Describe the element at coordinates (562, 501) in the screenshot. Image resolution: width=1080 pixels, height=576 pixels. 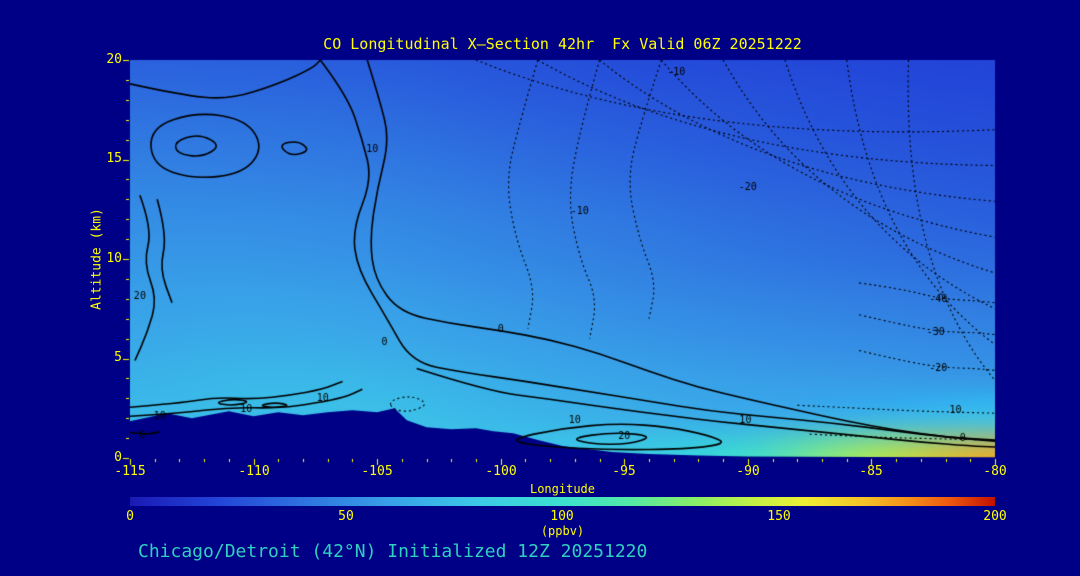
I see `colorbar` at that location.